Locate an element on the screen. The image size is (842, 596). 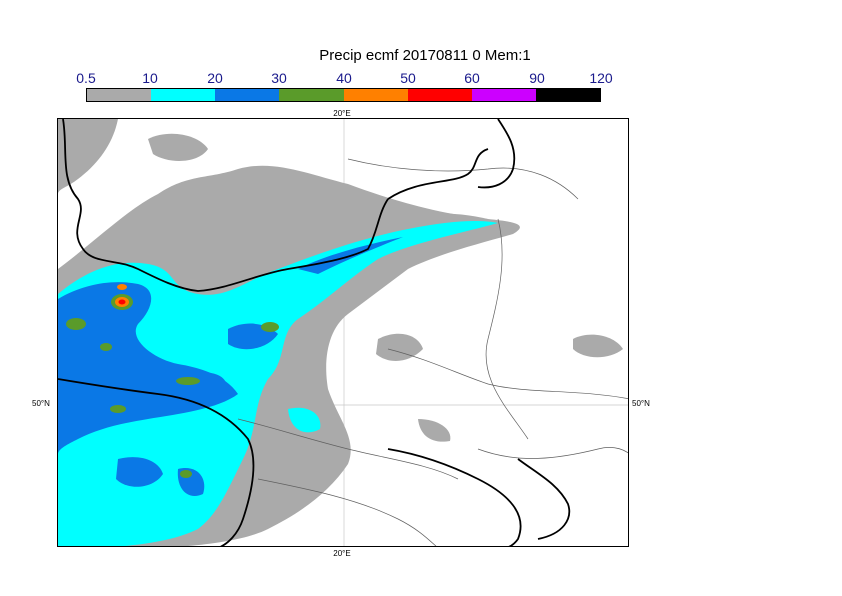
precip-green is located at coordinates (172, 398).